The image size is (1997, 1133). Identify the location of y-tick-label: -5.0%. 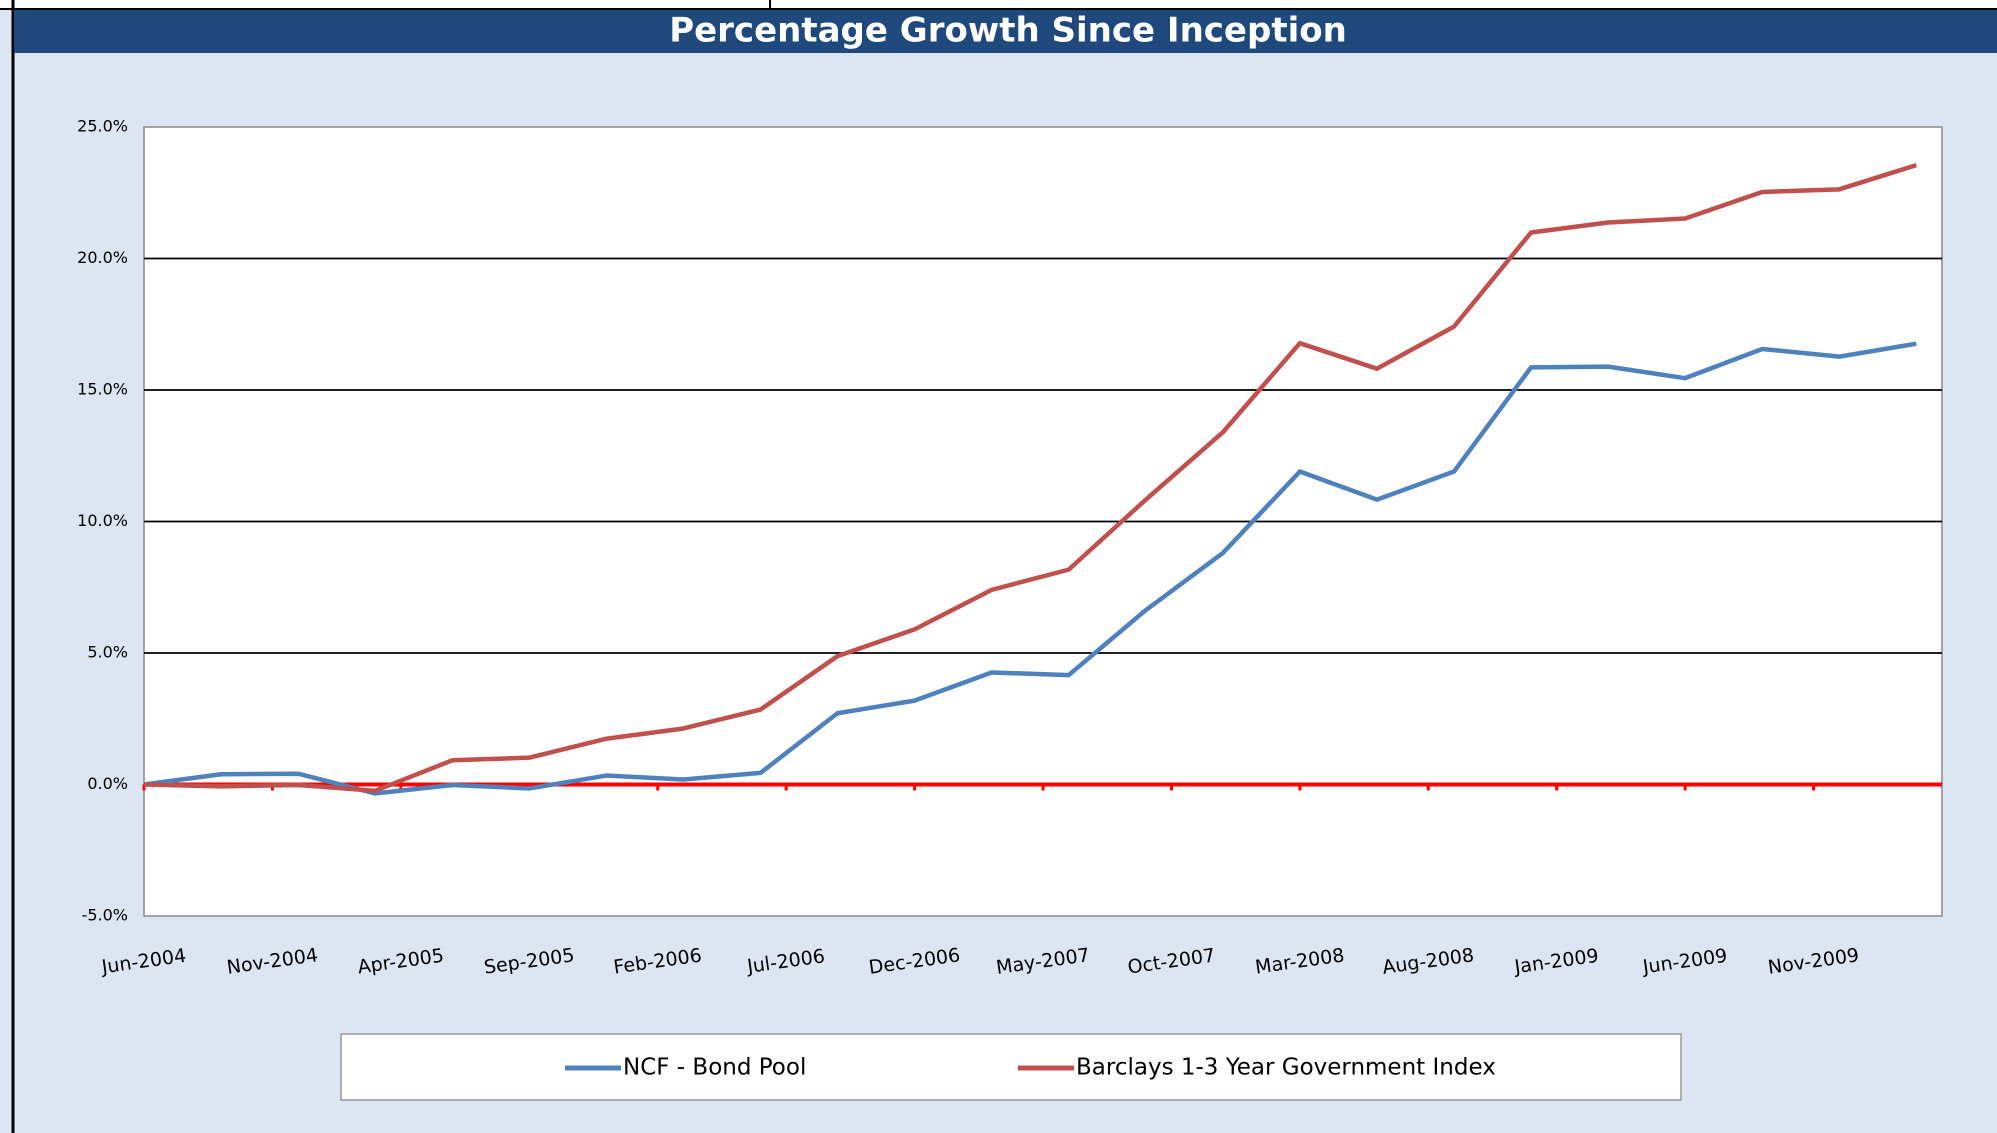
(105, 915).